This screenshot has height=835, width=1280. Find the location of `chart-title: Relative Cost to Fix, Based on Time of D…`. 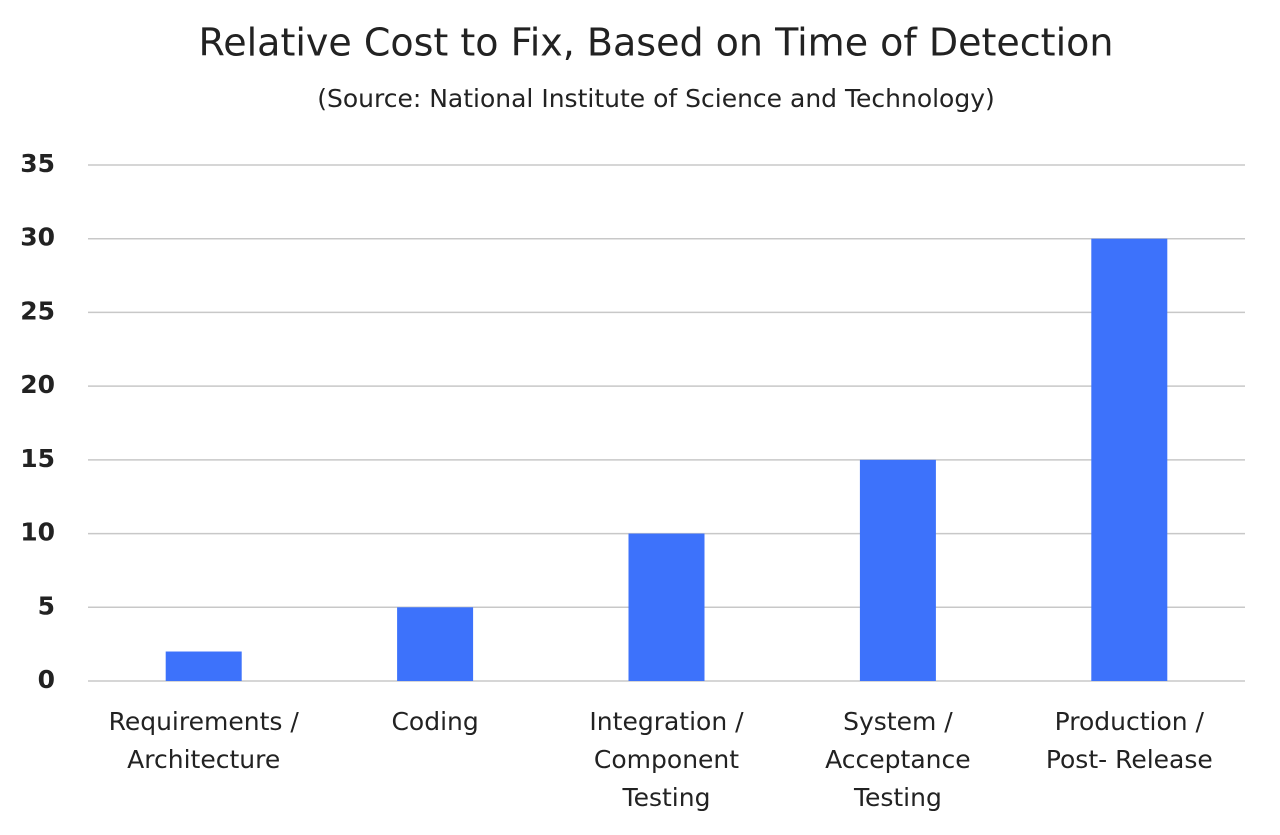

chart-title: Relative Cost to Fix, Based on Time of D… is located at coordinates (656, 43).